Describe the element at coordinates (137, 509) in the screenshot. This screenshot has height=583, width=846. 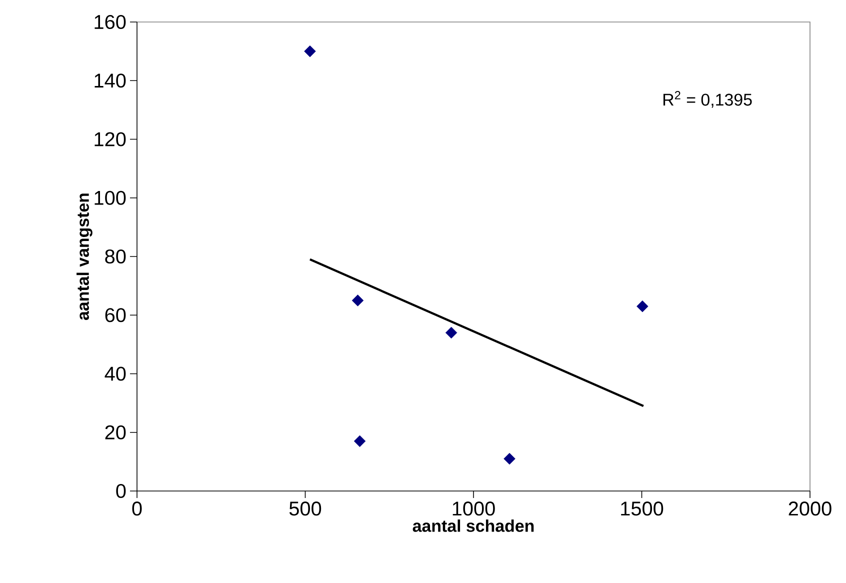
I see `x-tick-label: 0` at that location.